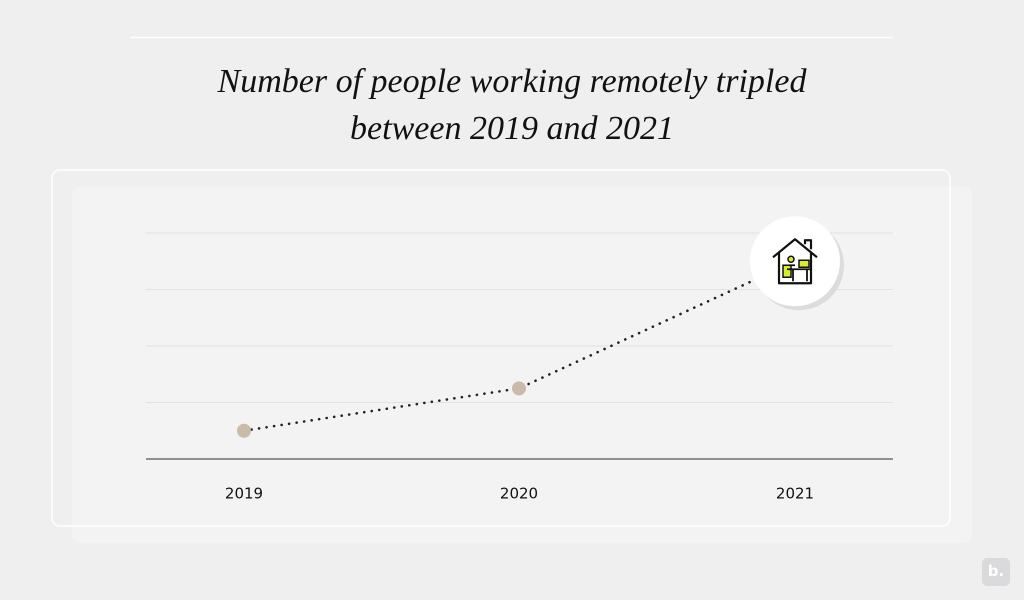 This screenshot has width=1024, height=600. I want to click on remote-work-icon, so click(795, 261).